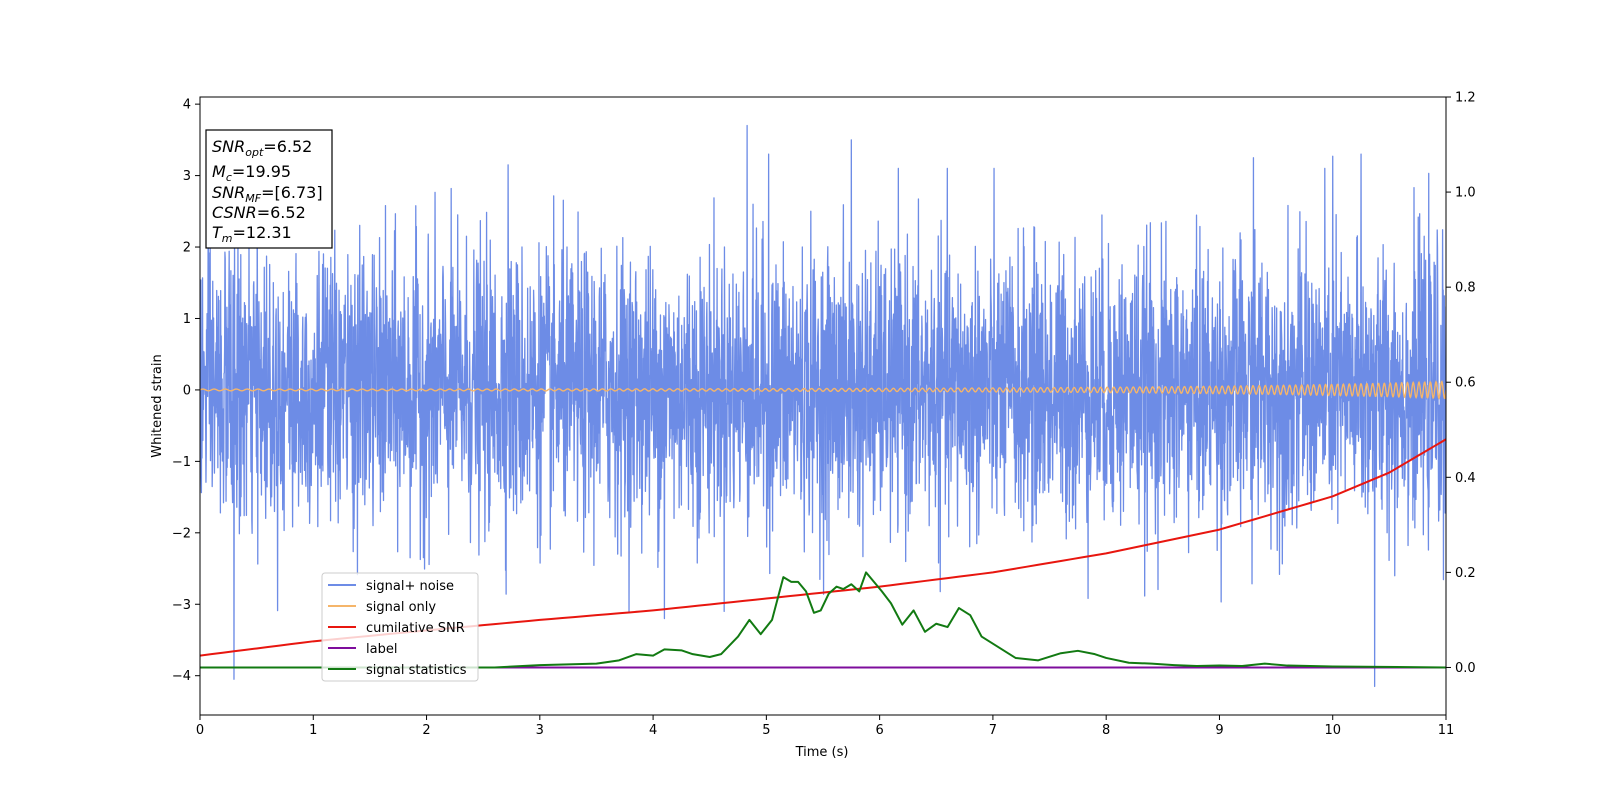  What do you see at coordinates (234, 212) in the screenshot?
I see `annotation-symbol: CSNR` at bounding box center [234, 212].